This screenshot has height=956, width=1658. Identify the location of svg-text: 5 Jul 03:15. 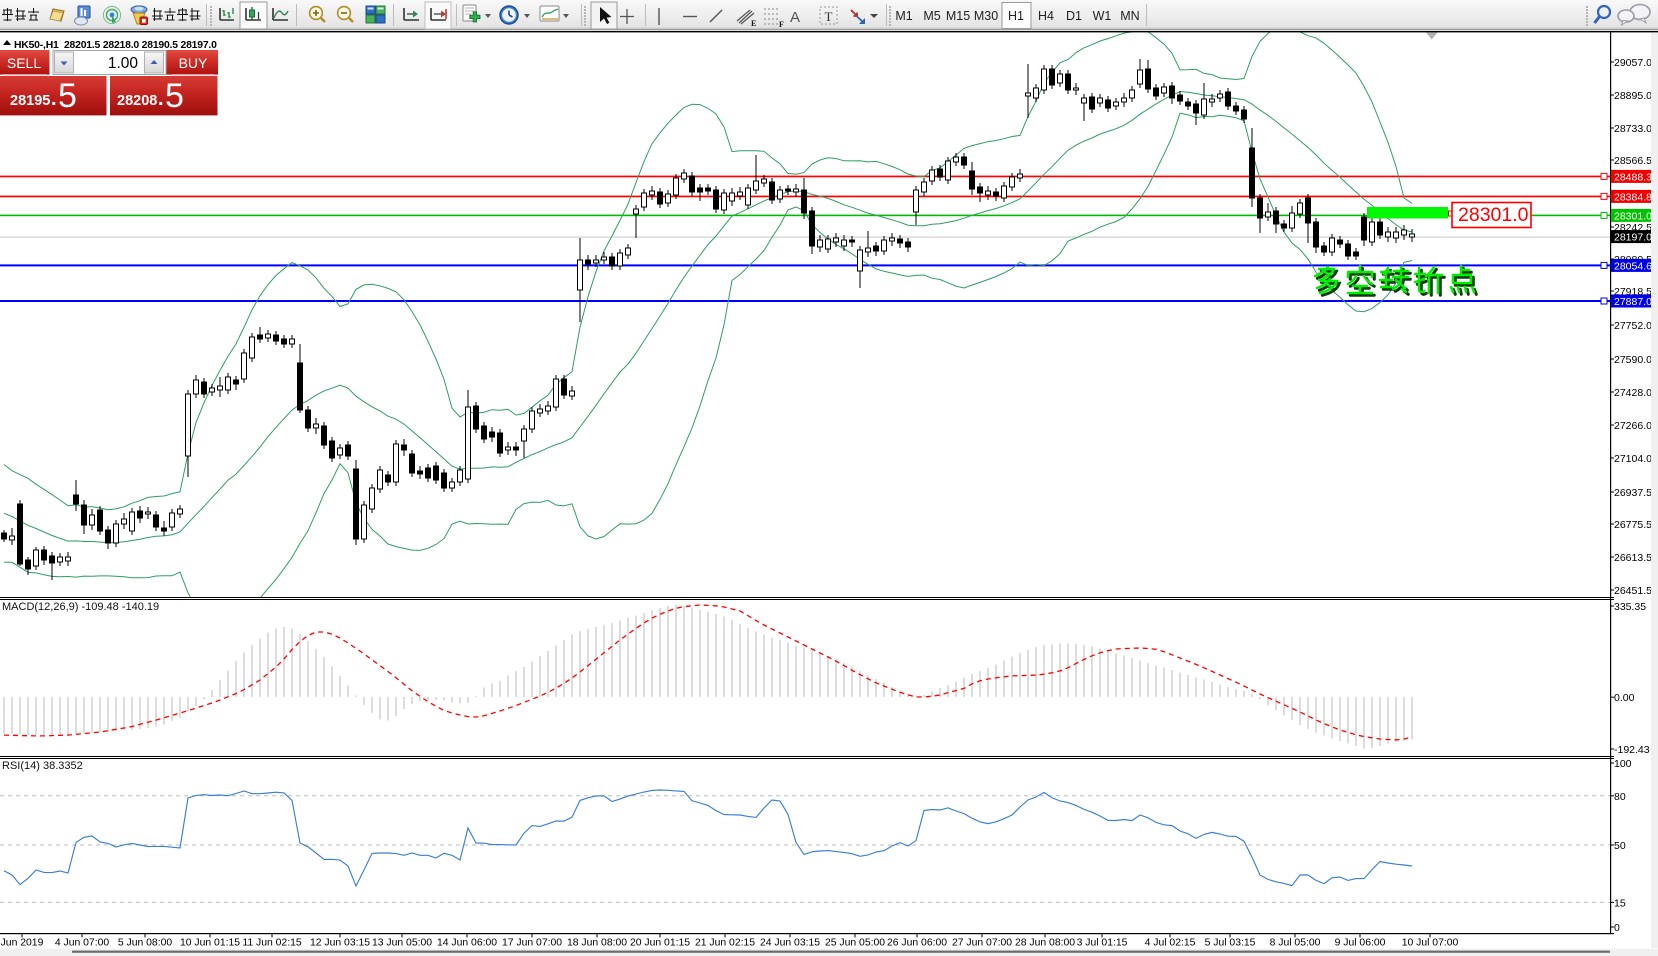
(1230, 943).